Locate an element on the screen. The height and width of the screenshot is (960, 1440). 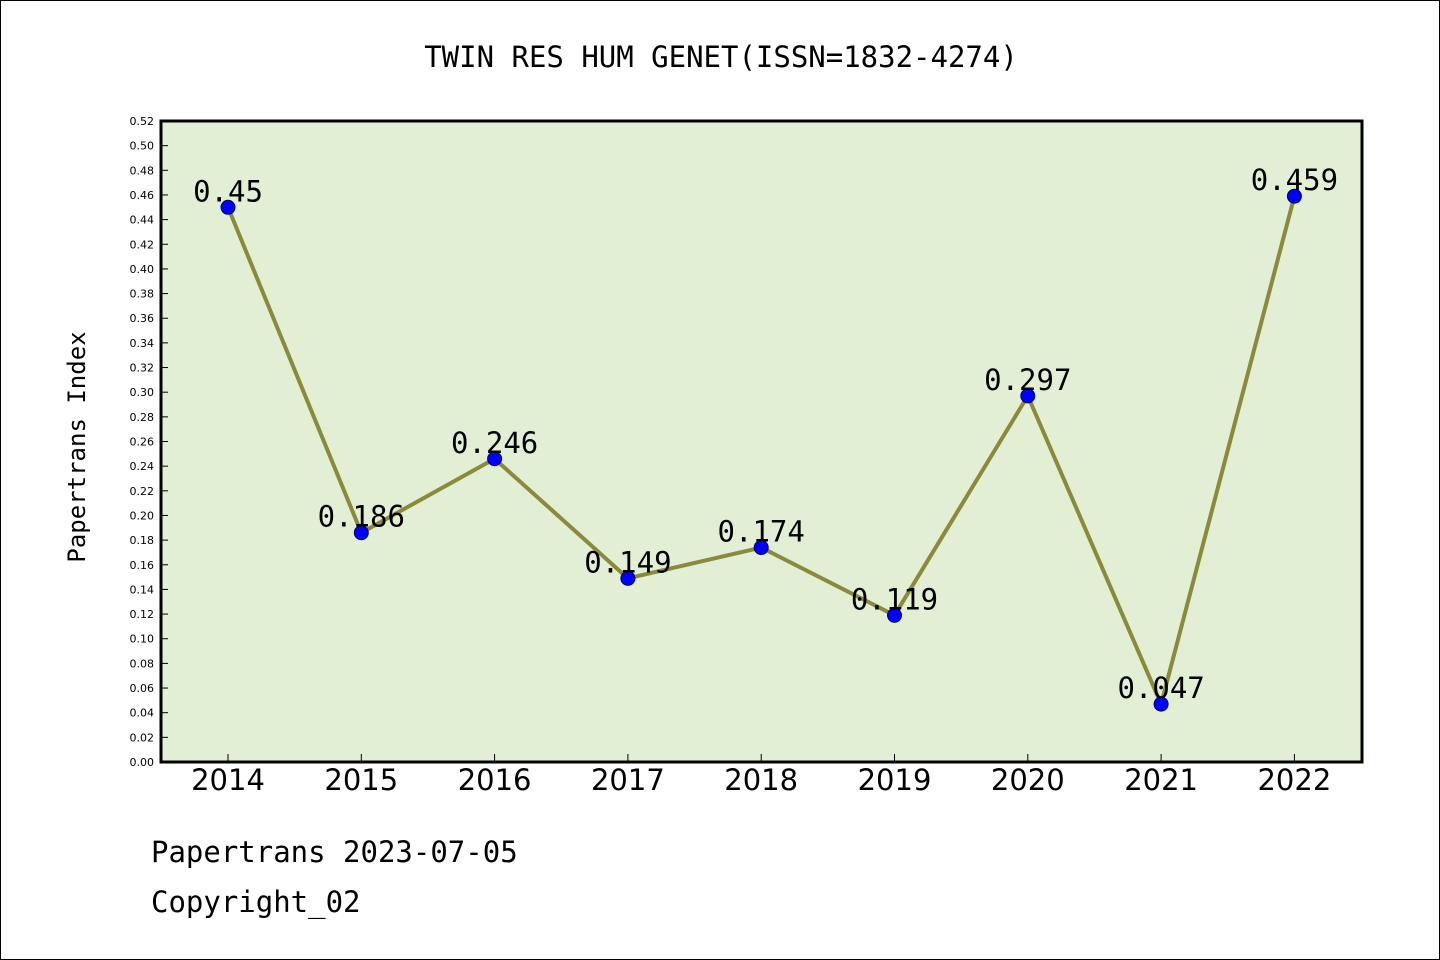
data-label: 0.149 is located at coordinates (627, 562).